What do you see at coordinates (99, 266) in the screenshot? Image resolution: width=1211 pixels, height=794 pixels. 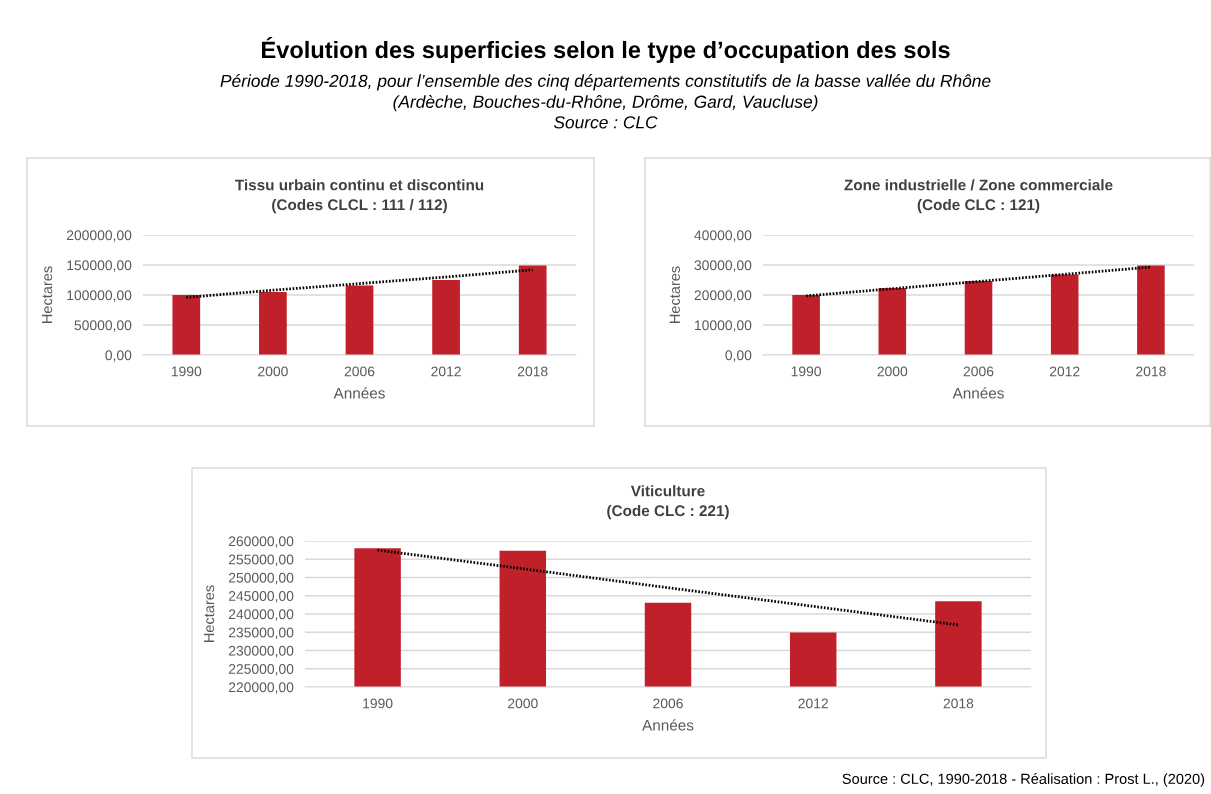 I see `y-tick-label: 150000,00` at bounding box center [99, 266].